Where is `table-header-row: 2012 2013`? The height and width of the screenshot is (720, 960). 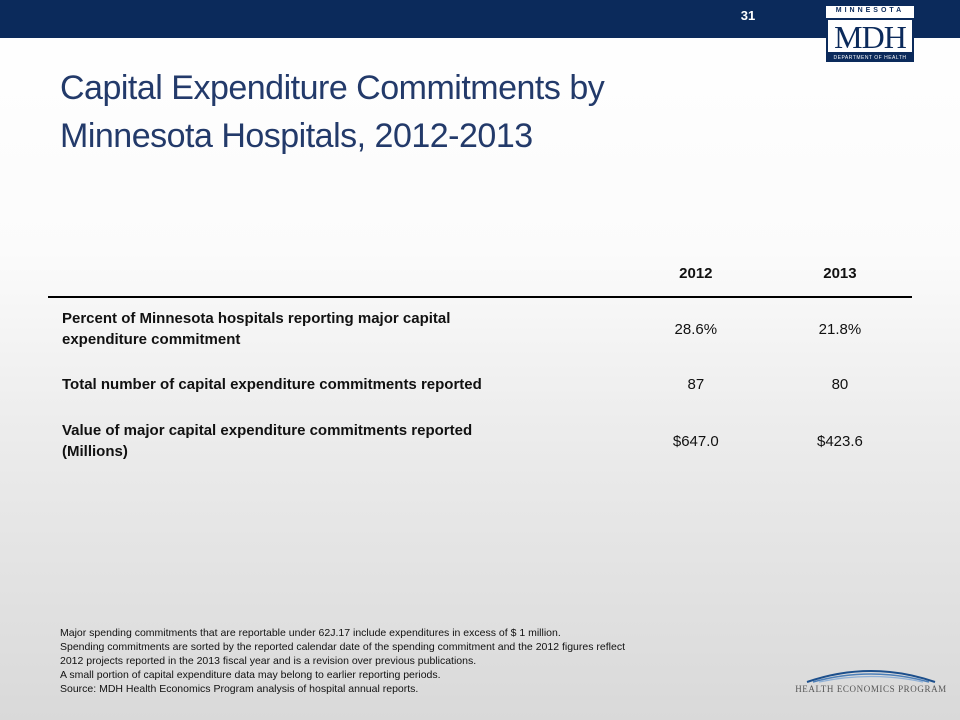
table-header-row: 2012 2013 is located at coordinates (480, 274).